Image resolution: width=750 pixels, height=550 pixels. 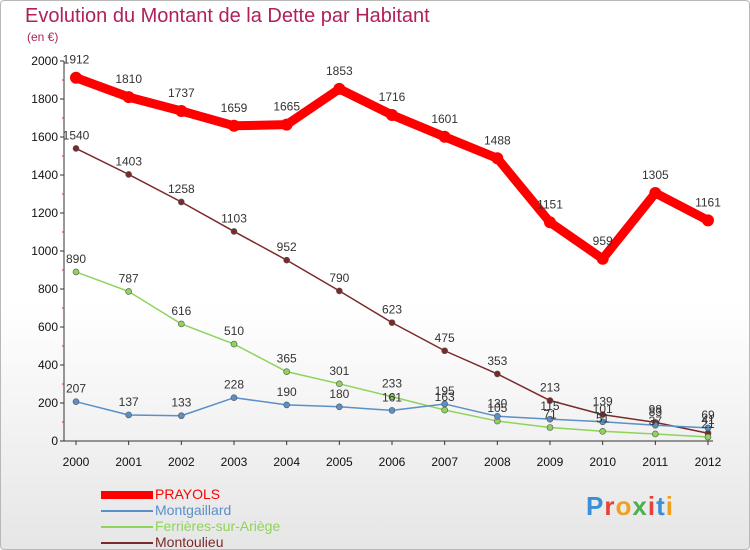 I want to click on series-1-value-label: 195, so click(x=445, y=391).